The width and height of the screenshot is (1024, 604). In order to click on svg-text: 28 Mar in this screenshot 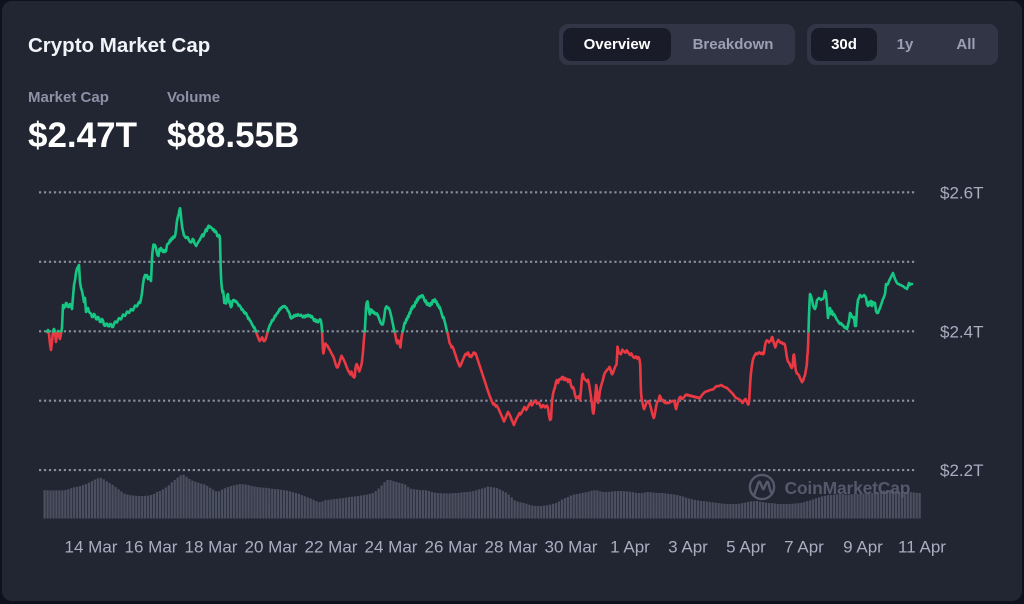, I will do `click(511, 547)`.